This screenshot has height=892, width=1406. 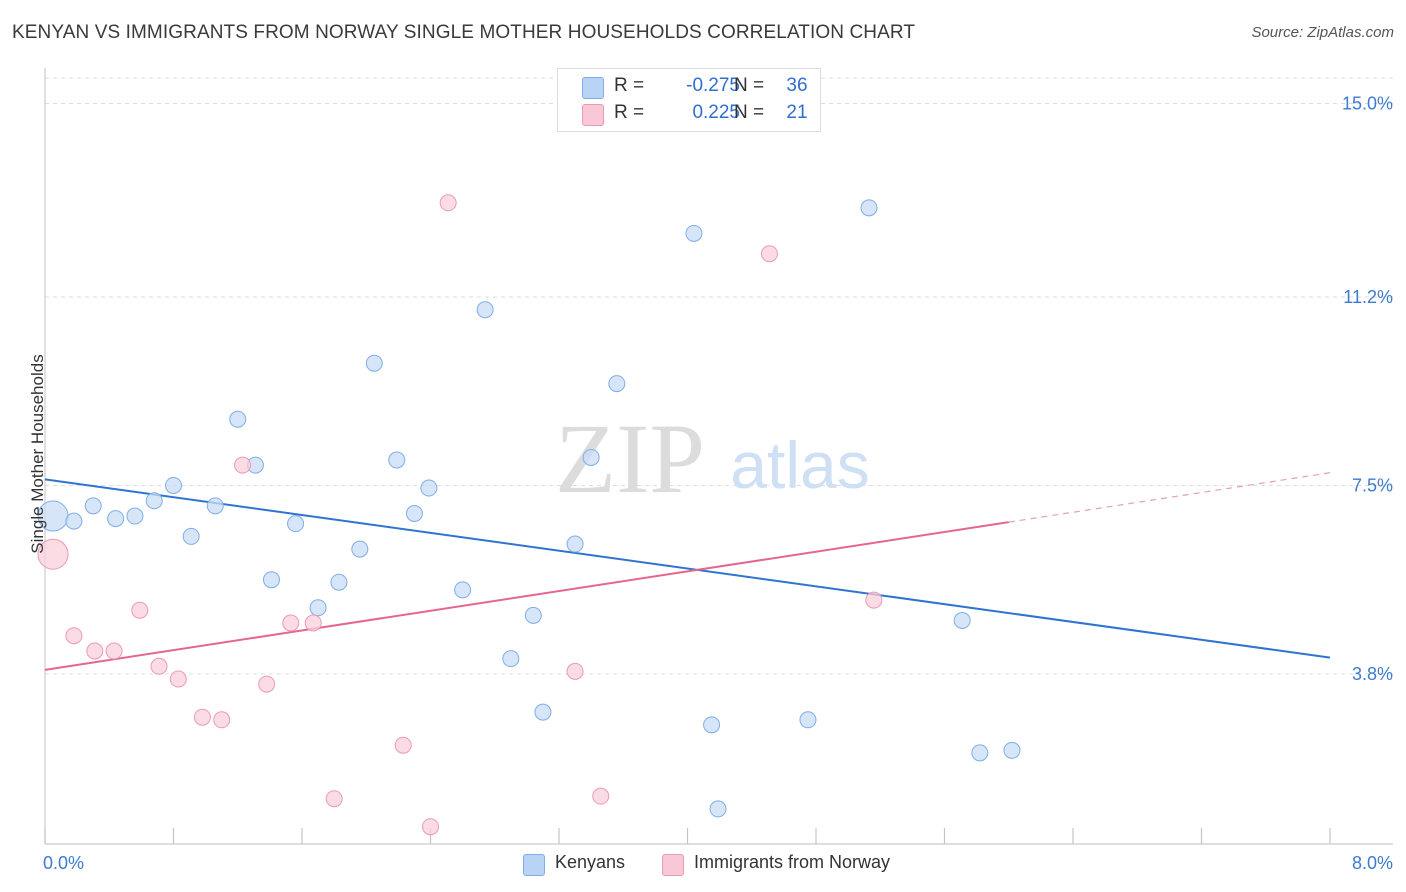 What do you see at coordinates (712, 458) in the screenshot?
I see `watermark: ZIP atlas` at bounding box center [712, 458].